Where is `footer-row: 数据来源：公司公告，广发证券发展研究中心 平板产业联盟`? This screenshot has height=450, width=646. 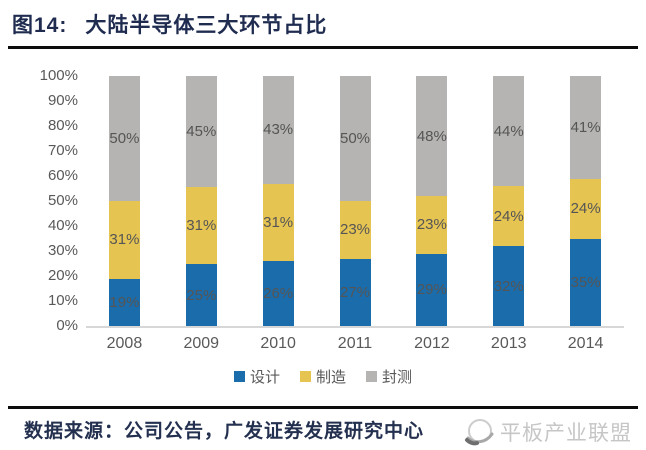 footer-row: 数据来源：公司公告，广发证券发展研究中心 平板产业联盟 is located at coordinates (328, 432).